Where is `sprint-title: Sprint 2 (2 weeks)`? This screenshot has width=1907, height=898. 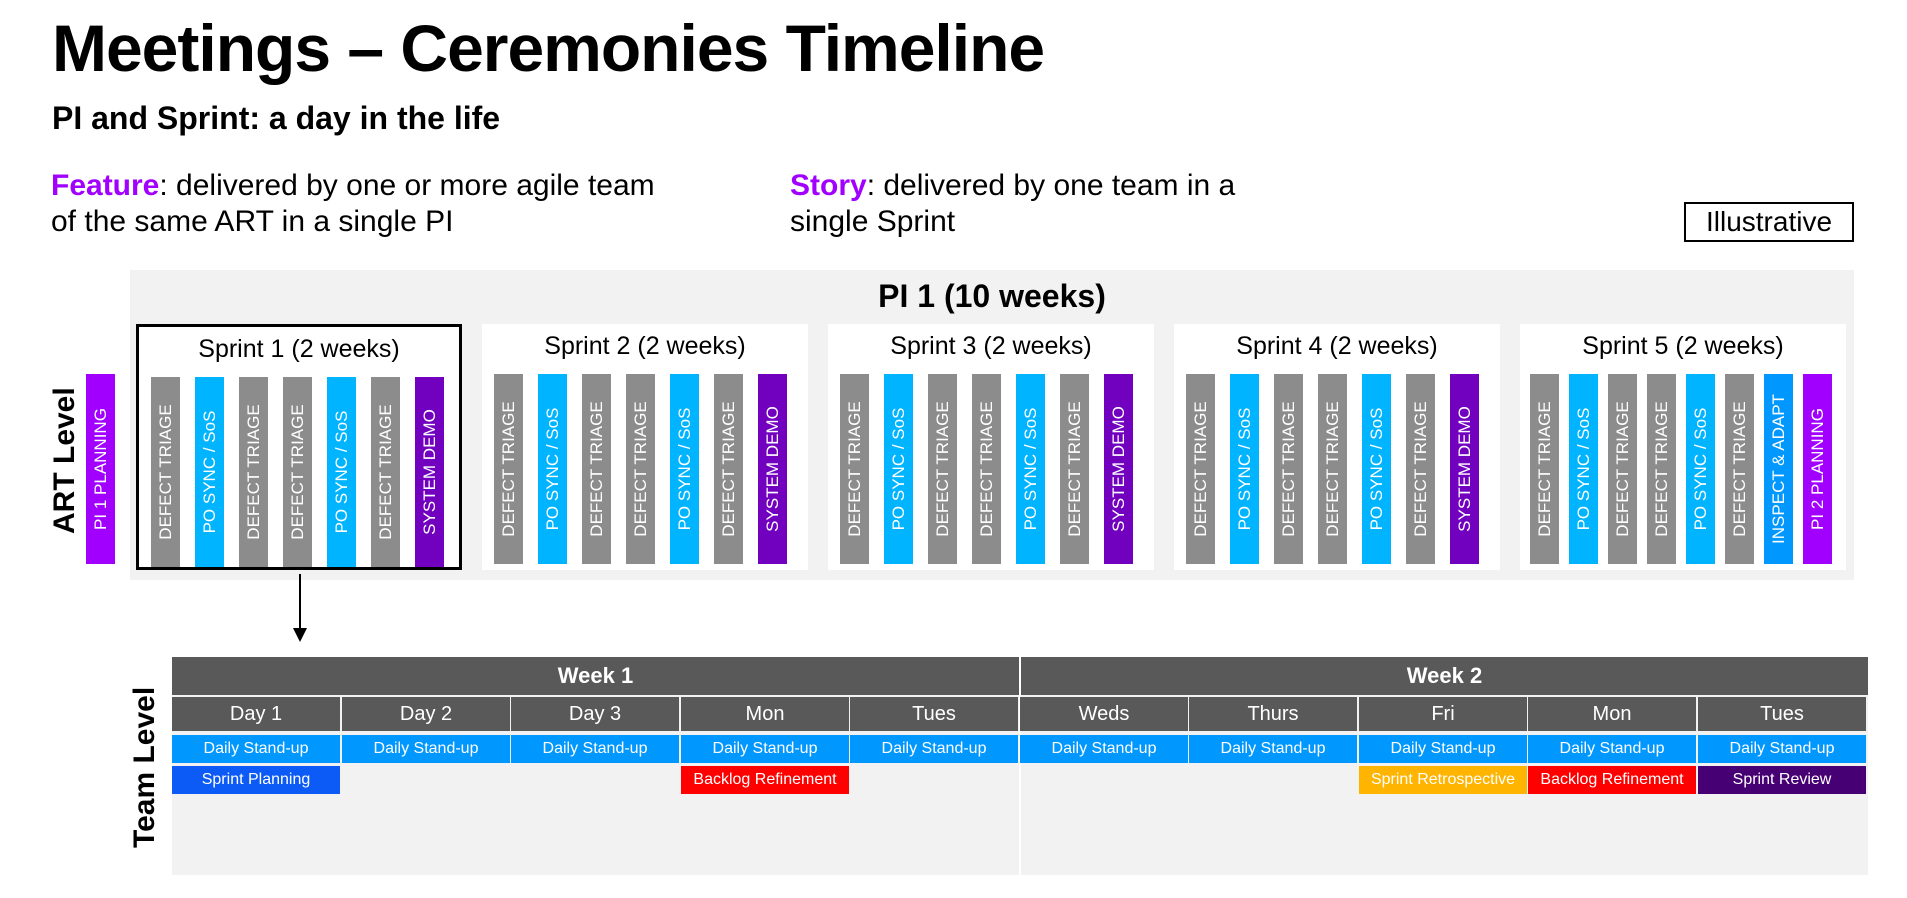
sprint-title: Sprint 2 (2 weeks) is located at coordinates (645, 346).